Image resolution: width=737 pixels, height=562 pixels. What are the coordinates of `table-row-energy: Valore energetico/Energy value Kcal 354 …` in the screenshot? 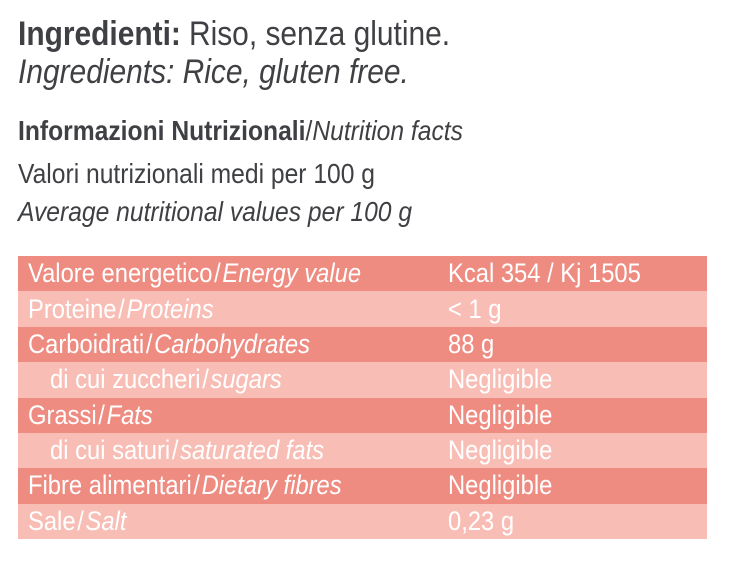 It's located at (362, 274).